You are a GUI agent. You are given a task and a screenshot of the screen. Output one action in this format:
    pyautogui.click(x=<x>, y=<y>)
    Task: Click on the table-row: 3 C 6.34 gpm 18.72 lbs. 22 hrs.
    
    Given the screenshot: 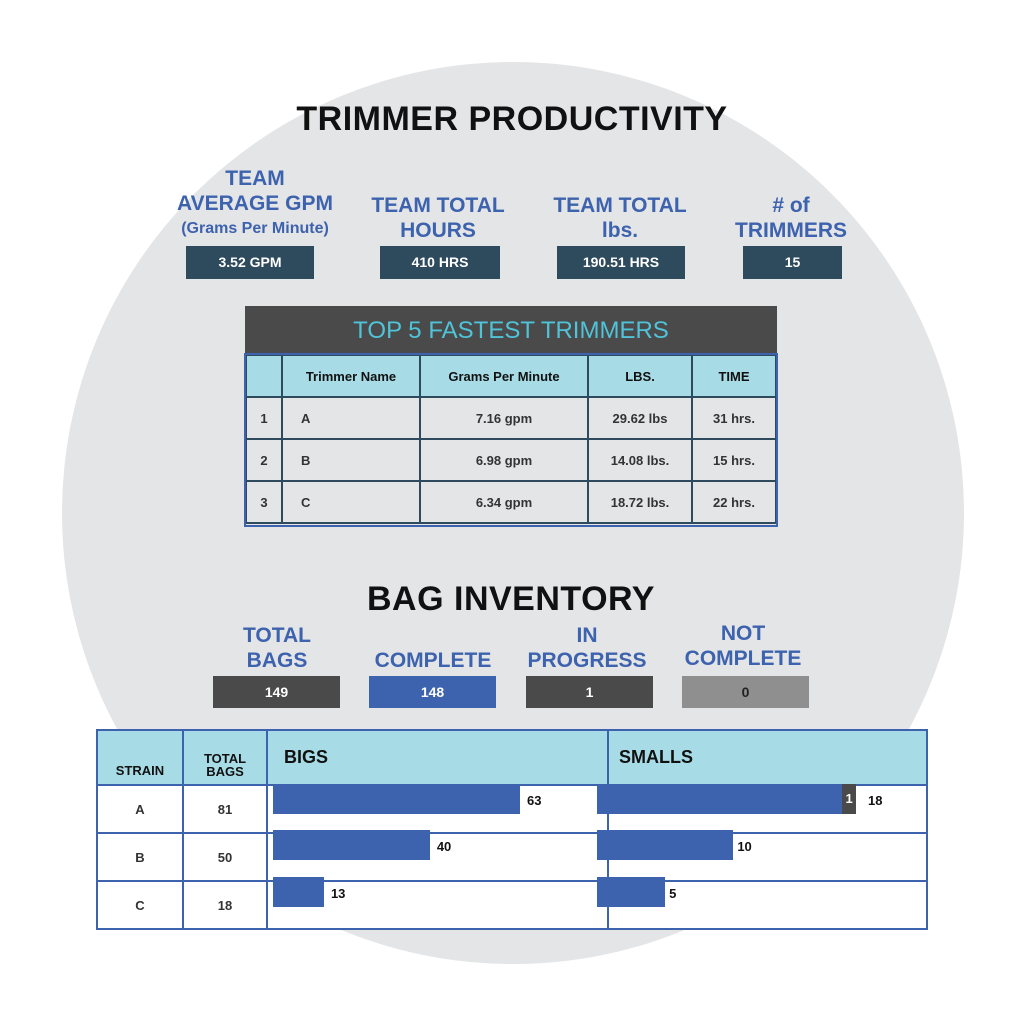 What is the action you would take?
    pyautogui.click(x=511, y=502)
    